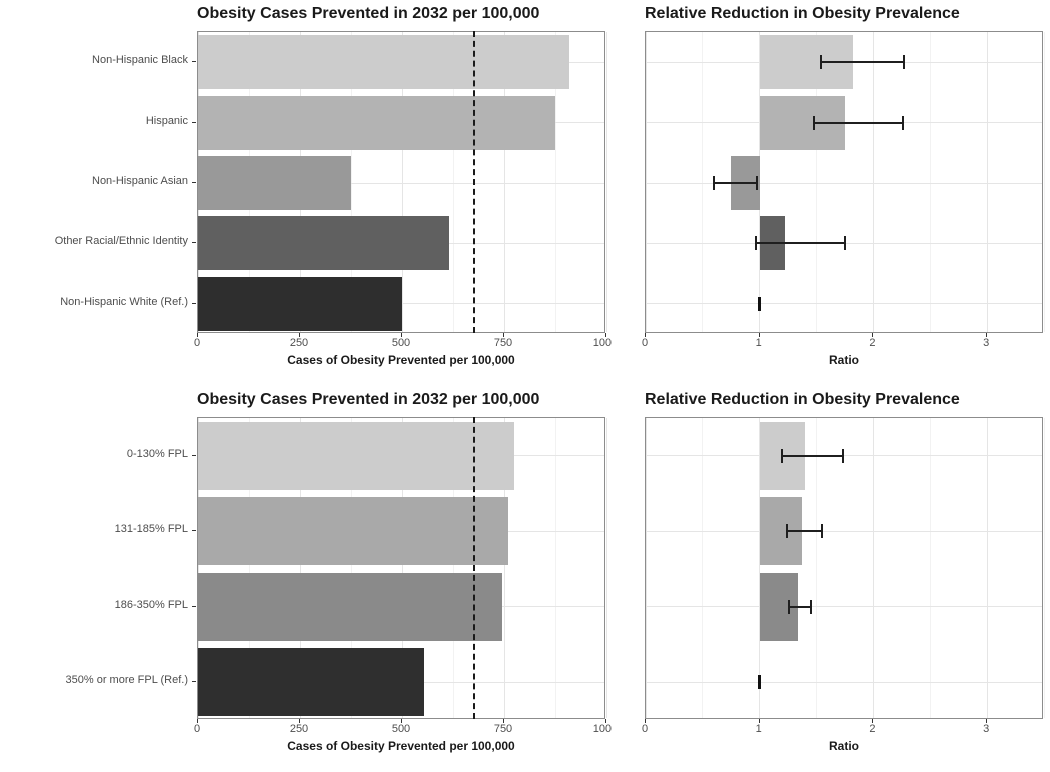  What do you see at coordinates (124, 301) in the screenshot?
I see `category-label: Non-Hispanic White (Ref.)` at bounding box center [124, 301].